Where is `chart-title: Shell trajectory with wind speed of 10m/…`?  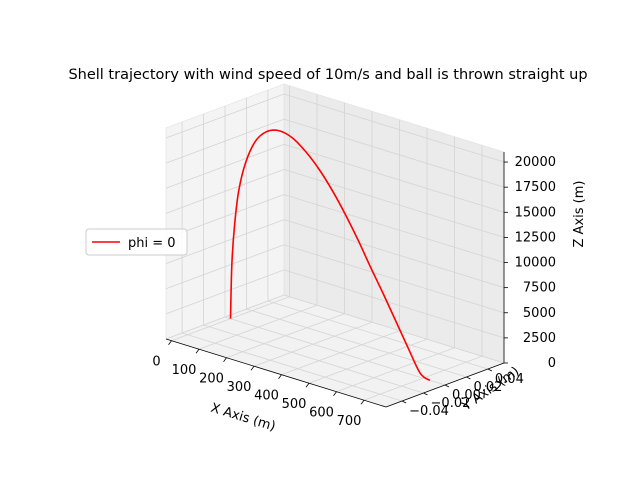
chart-title: Shell trajectory with wind speed of 10m/… is located at coordinates (327, 75).